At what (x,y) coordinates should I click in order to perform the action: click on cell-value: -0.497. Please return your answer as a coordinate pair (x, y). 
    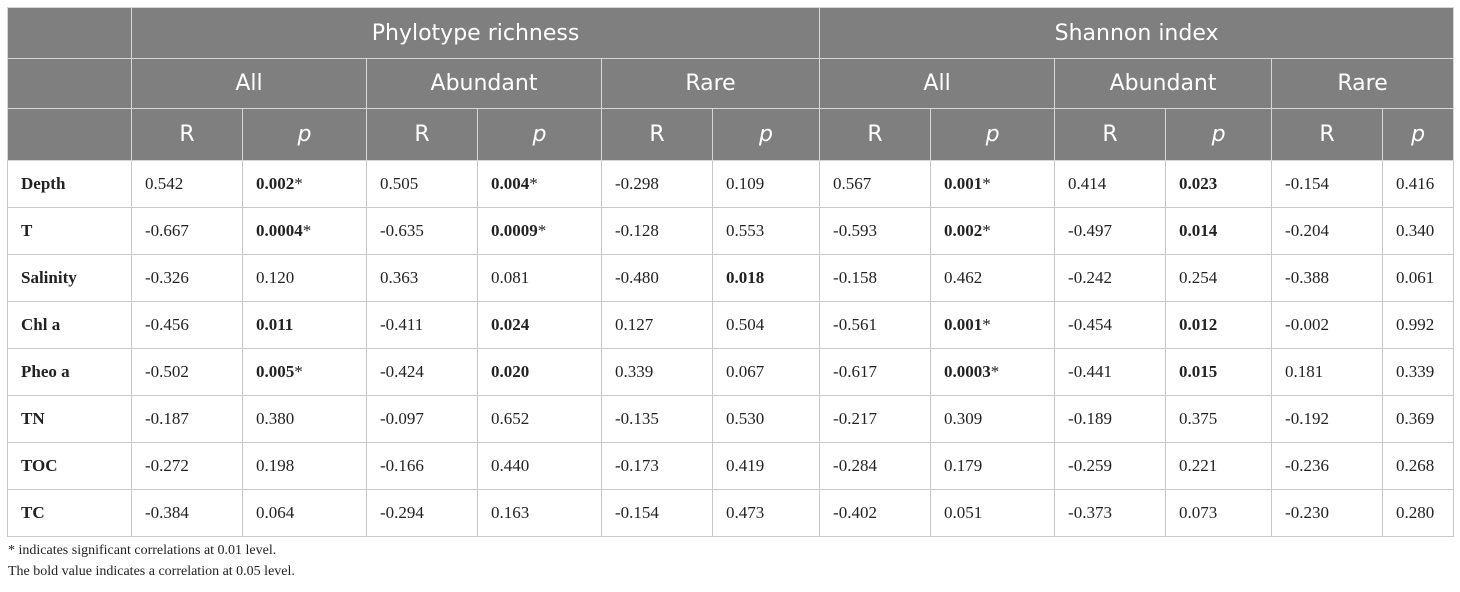
    Looking at the image, I should click on (1090, 230).